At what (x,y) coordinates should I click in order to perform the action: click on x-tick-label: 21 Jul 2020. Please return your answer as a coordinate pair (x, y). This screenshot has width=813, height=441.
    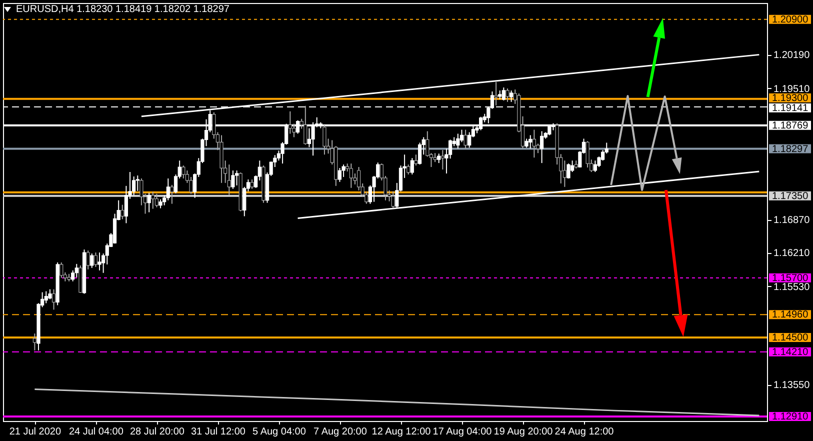
    Looking at the image, I should click on (35, 432).